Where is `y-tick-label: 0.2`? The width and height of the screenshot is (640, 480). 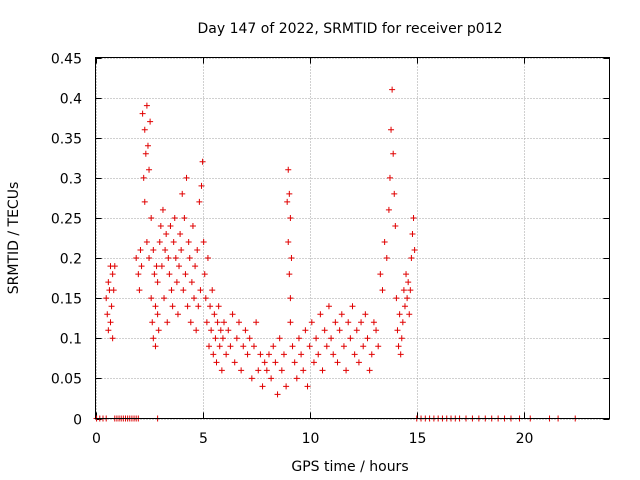
y-tick-label: 0.2 is located at coordinates (71, 260).